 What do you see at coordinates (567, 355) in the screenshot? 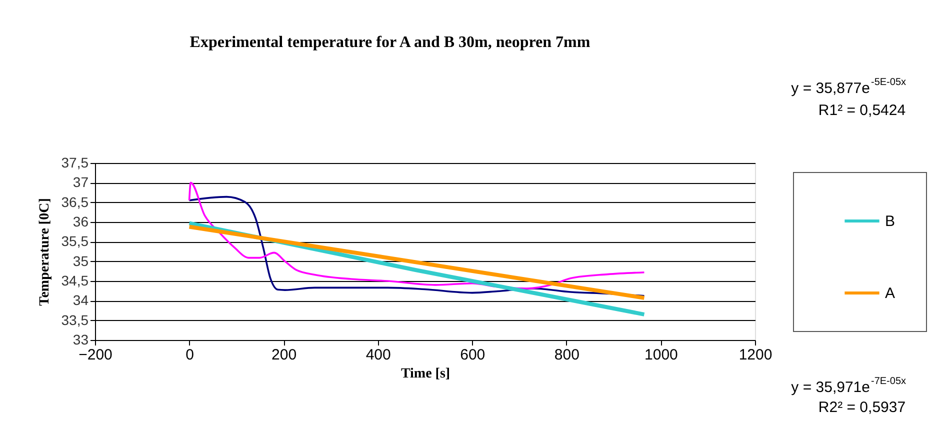
I see `x-tick-label: 800` at bounding box center [567, 355].